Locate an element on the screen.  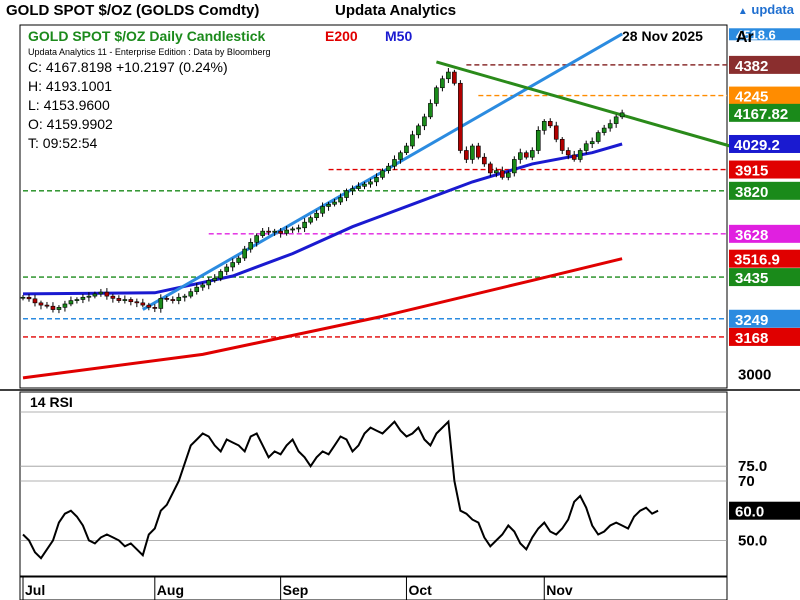
level-tag-text-3820: 3820 is located at coordinates (751, 192).